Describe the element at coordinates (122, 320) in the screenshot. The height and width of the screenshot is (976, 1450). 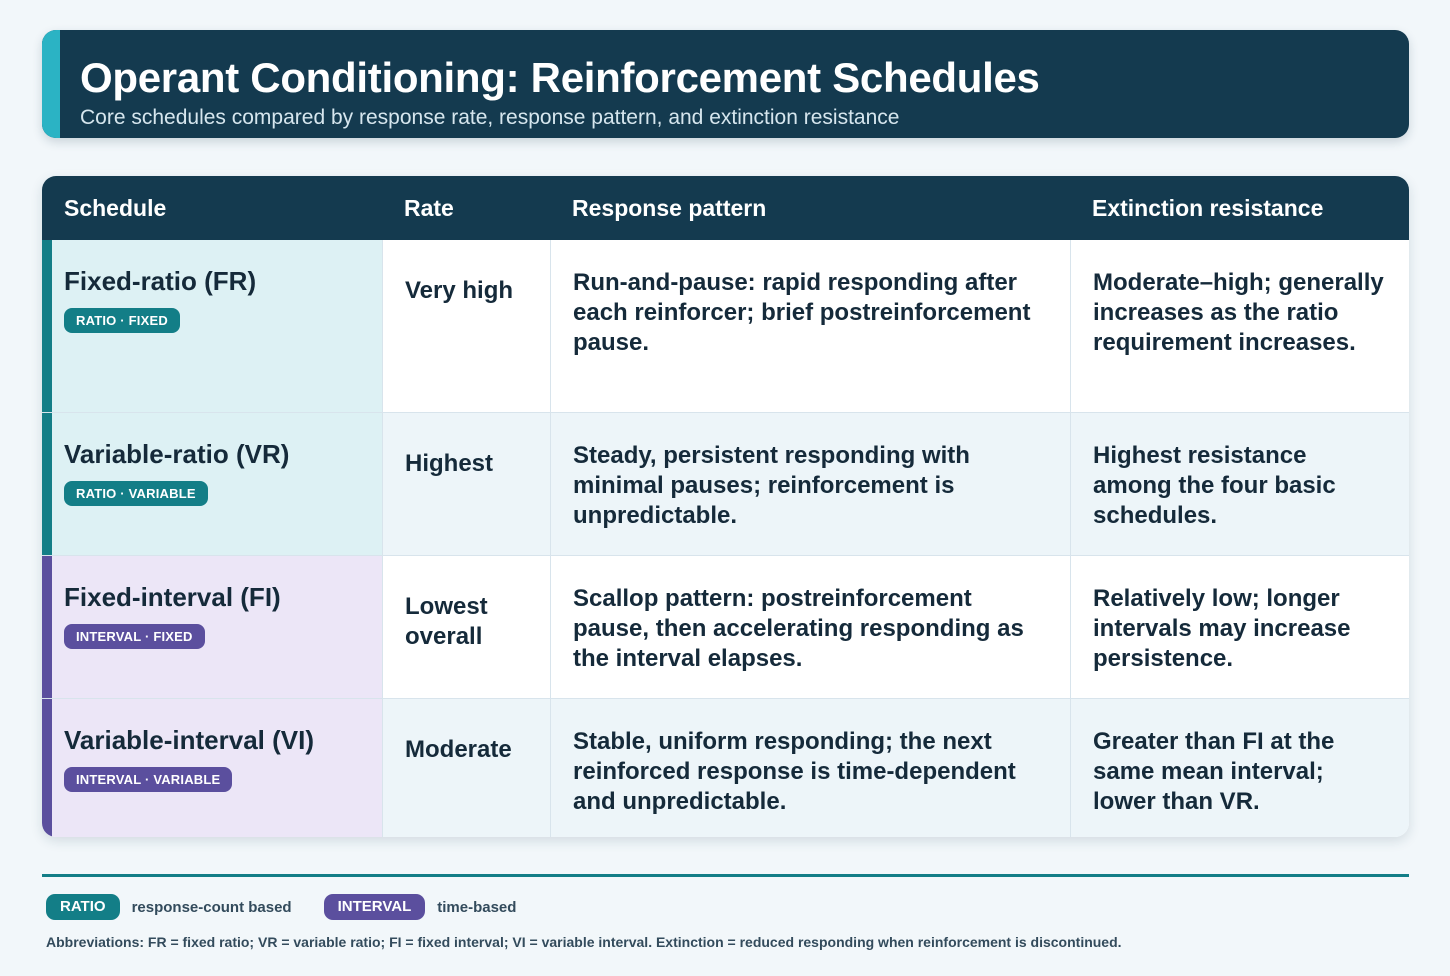
I see `schedule-tag: RATIO · FIXED` at that location.